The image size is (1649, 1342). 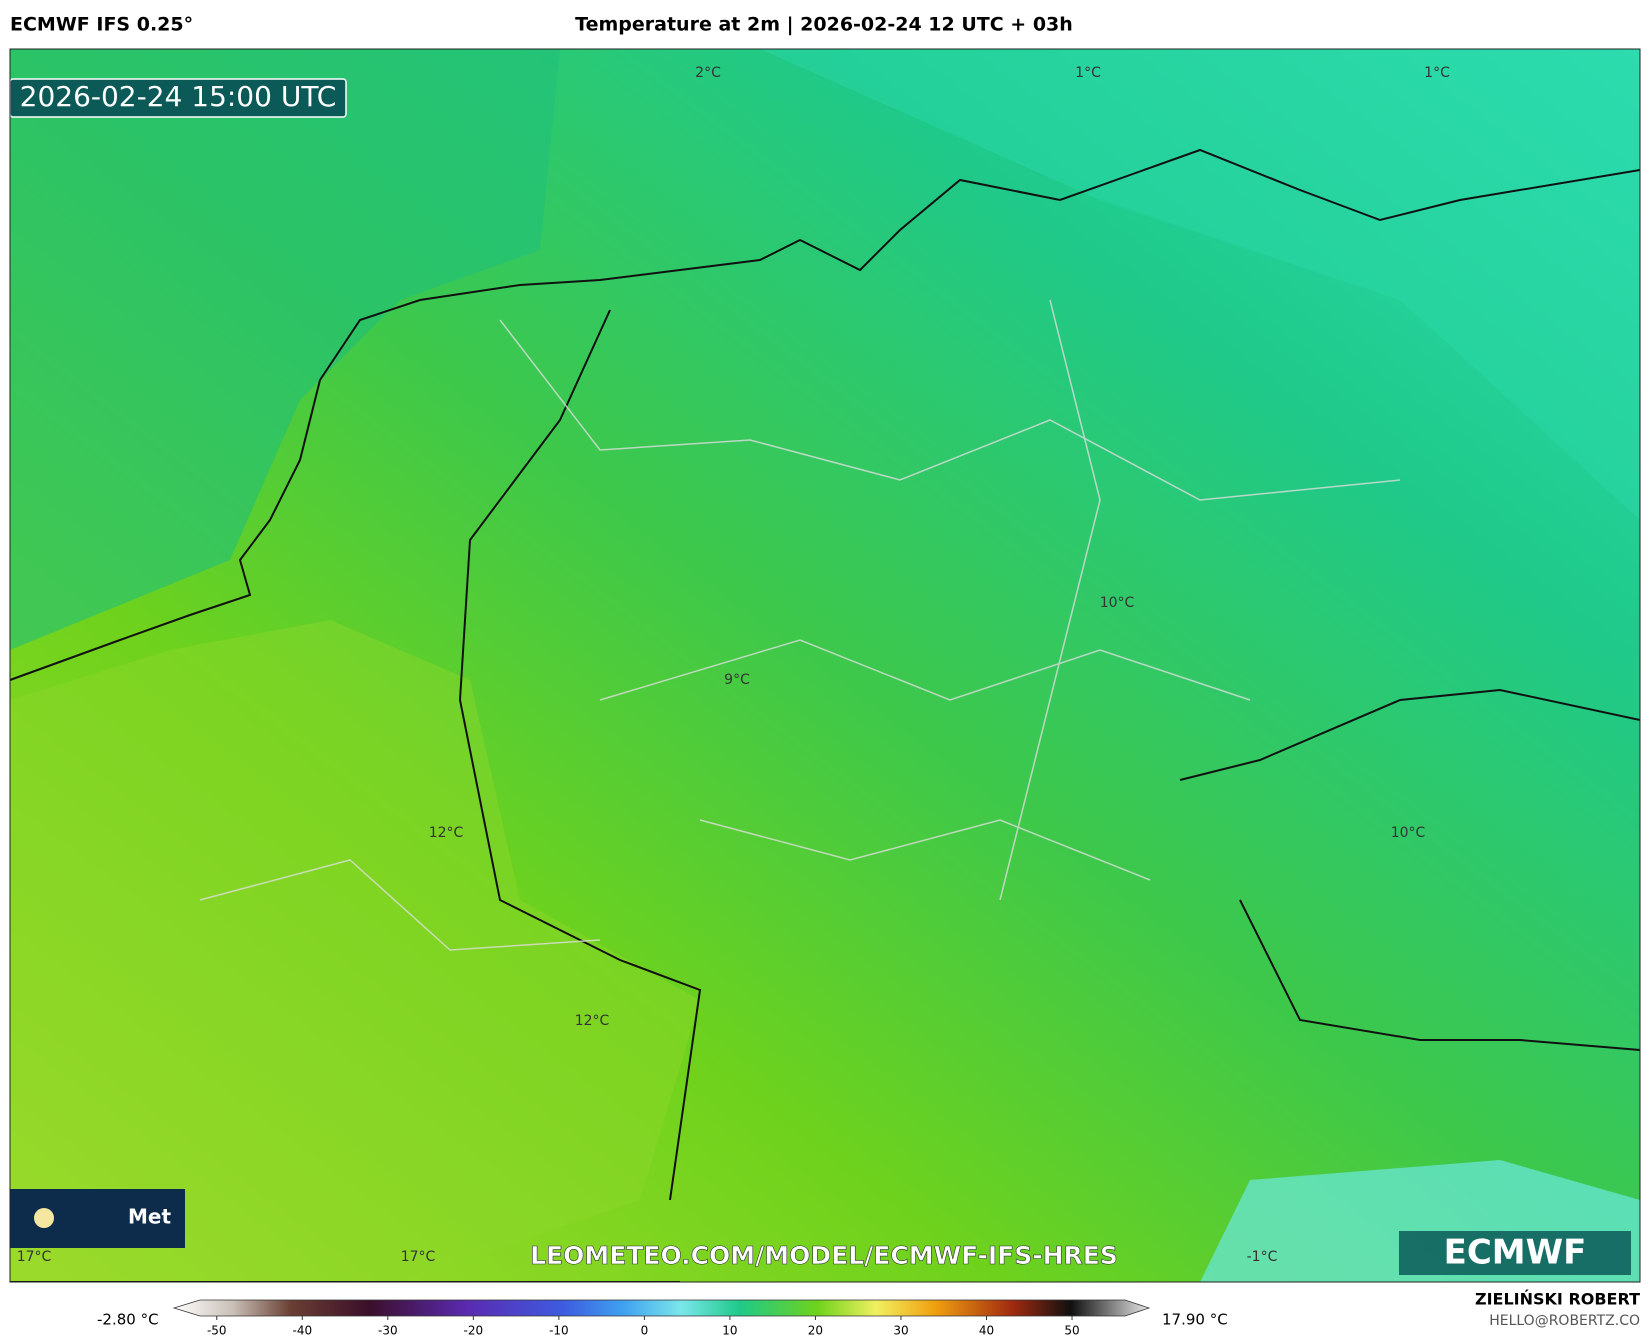 I want to click on logo-box, so click(x=1515, y=1253).